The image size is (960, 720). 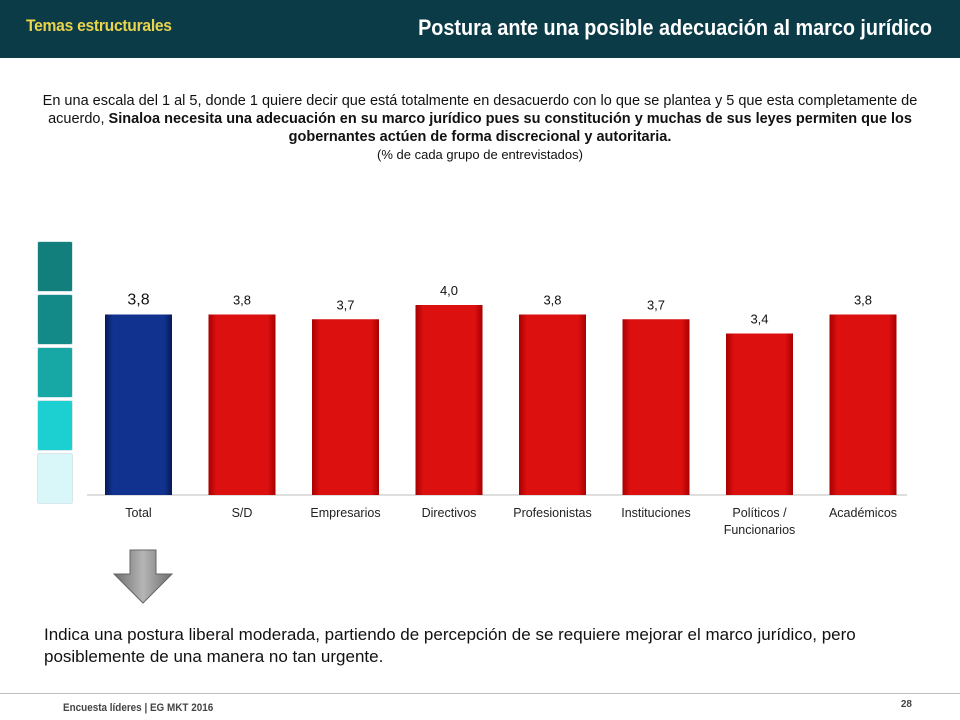 What do you see at coordinates (863, 513) in the screenshot?
I see `category-label-7: Académicos` at bounding box center [863, 513].